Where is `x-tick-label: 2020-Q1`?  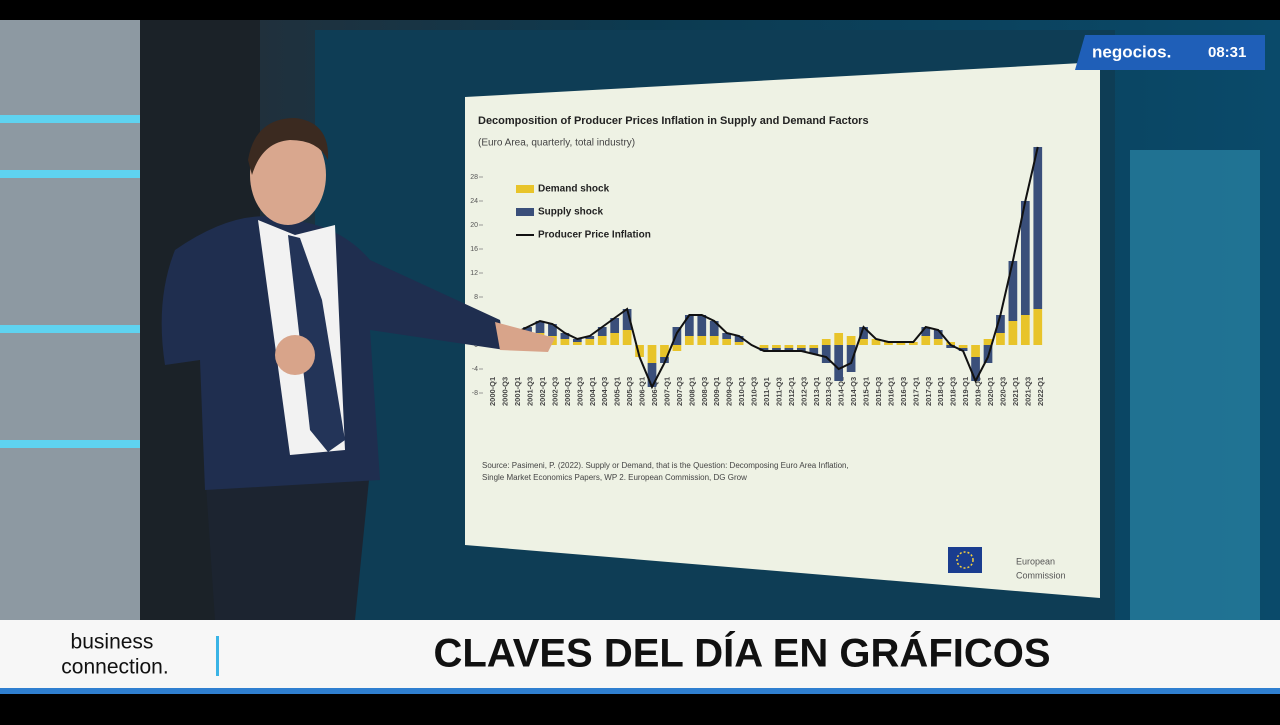 x-tick-label: 2020-Q1 is located at coordinates (990, 391).